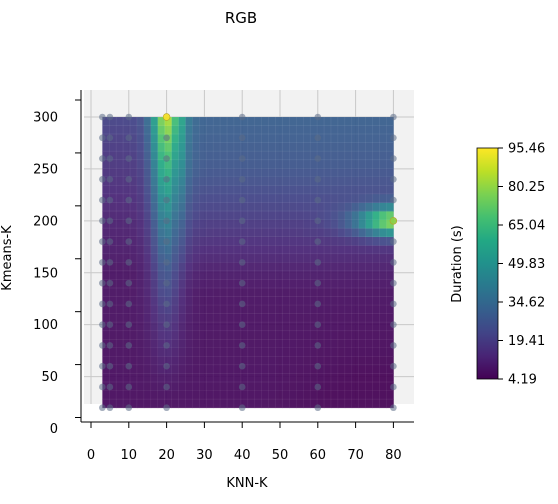 The width and height of the screenshot is (558, 504). What do you see at coordinates (45, 273) in the screenshot?
I see `y-tick-label: 150` at bounding box center [45, 273].